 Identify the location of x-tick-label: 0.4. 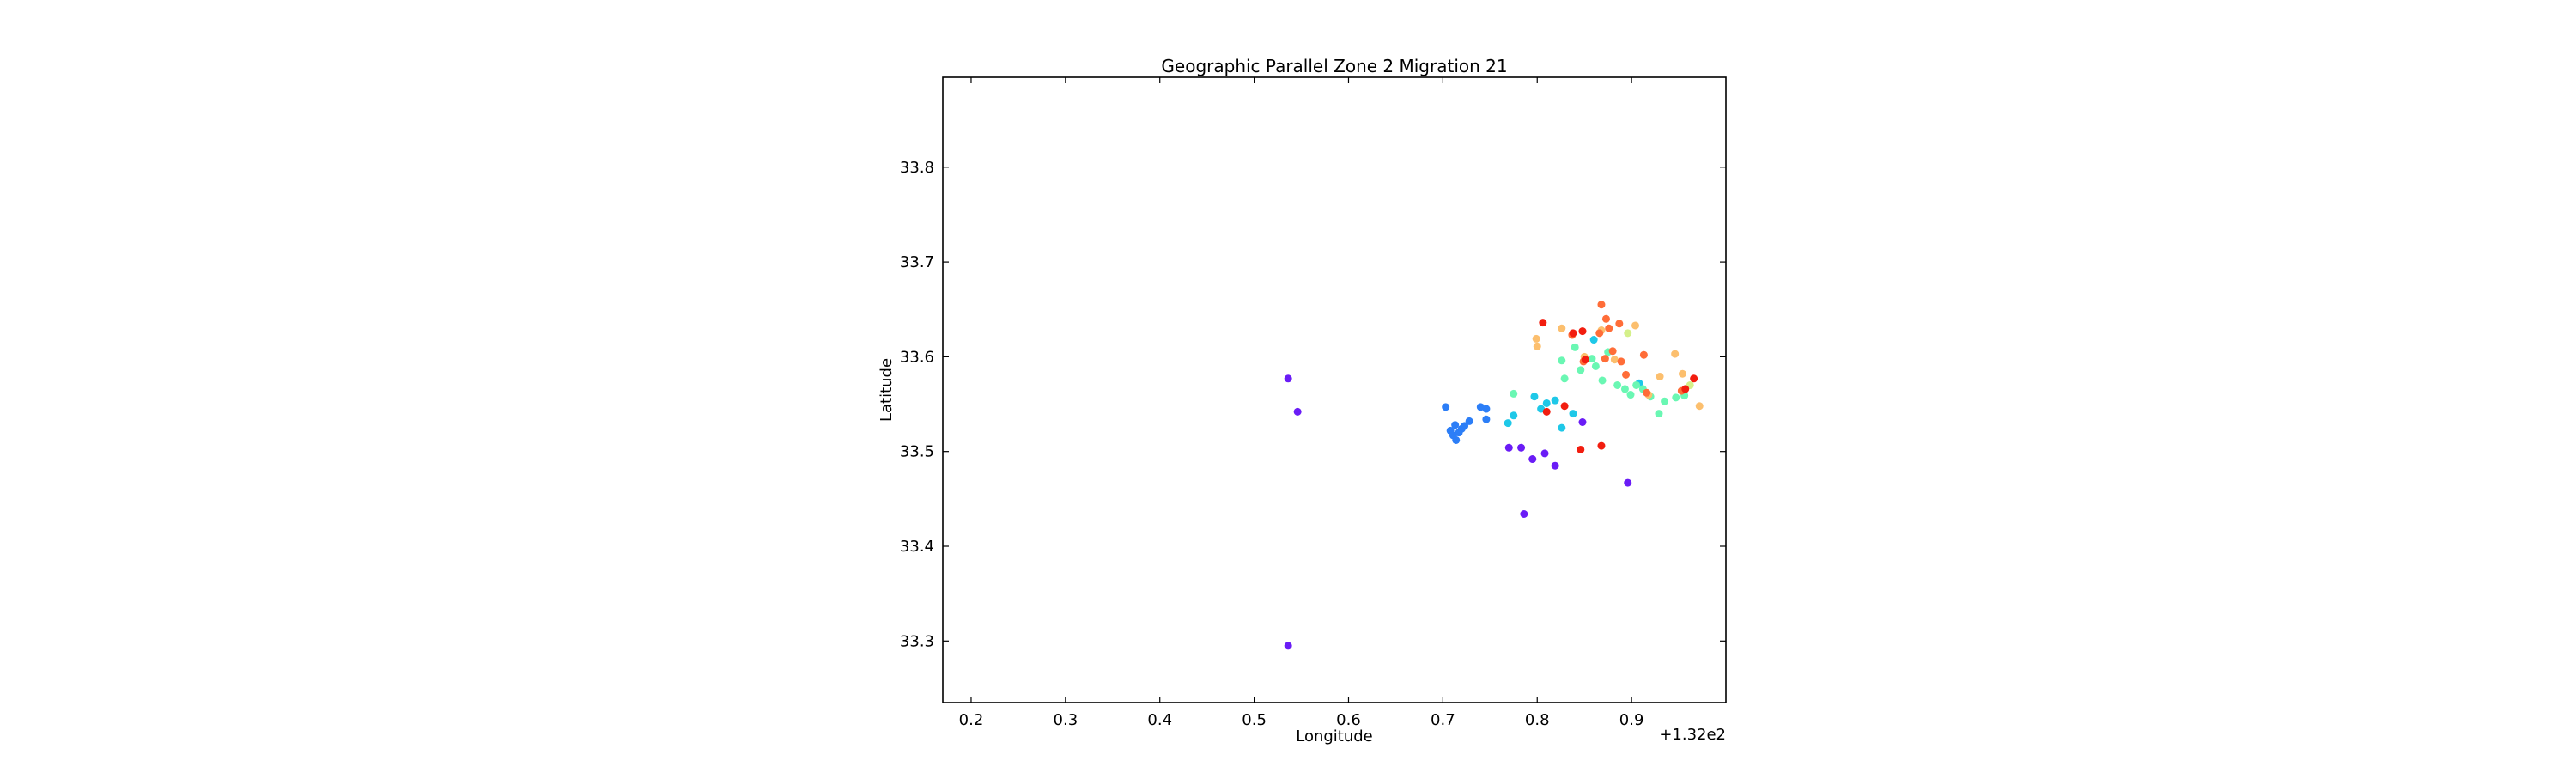
(1159, 720).